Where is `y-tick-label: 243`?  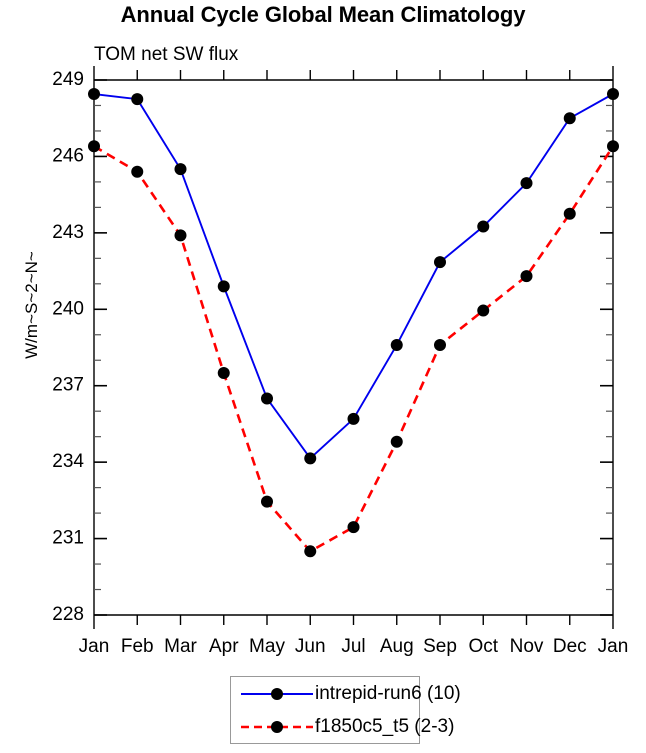 y-tick-label: 243 is located at coordinates (68, 232).